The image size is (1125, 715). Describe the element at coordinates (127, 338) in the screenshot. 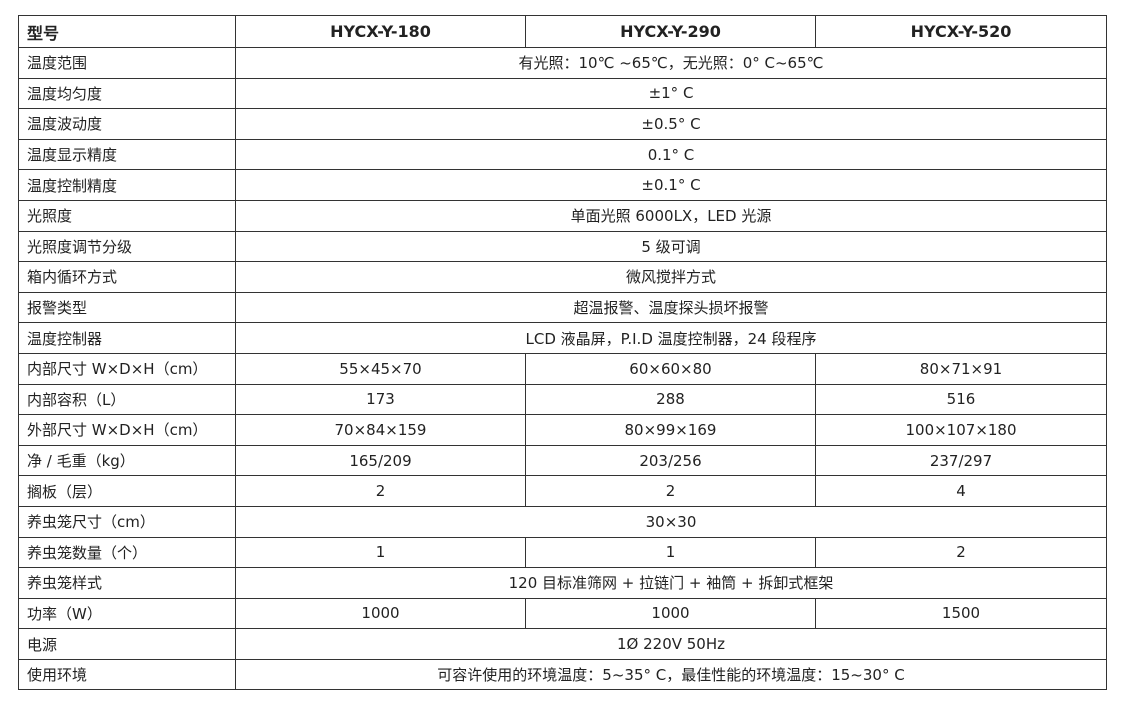

I see `row-label: 温度控制器` at that location.